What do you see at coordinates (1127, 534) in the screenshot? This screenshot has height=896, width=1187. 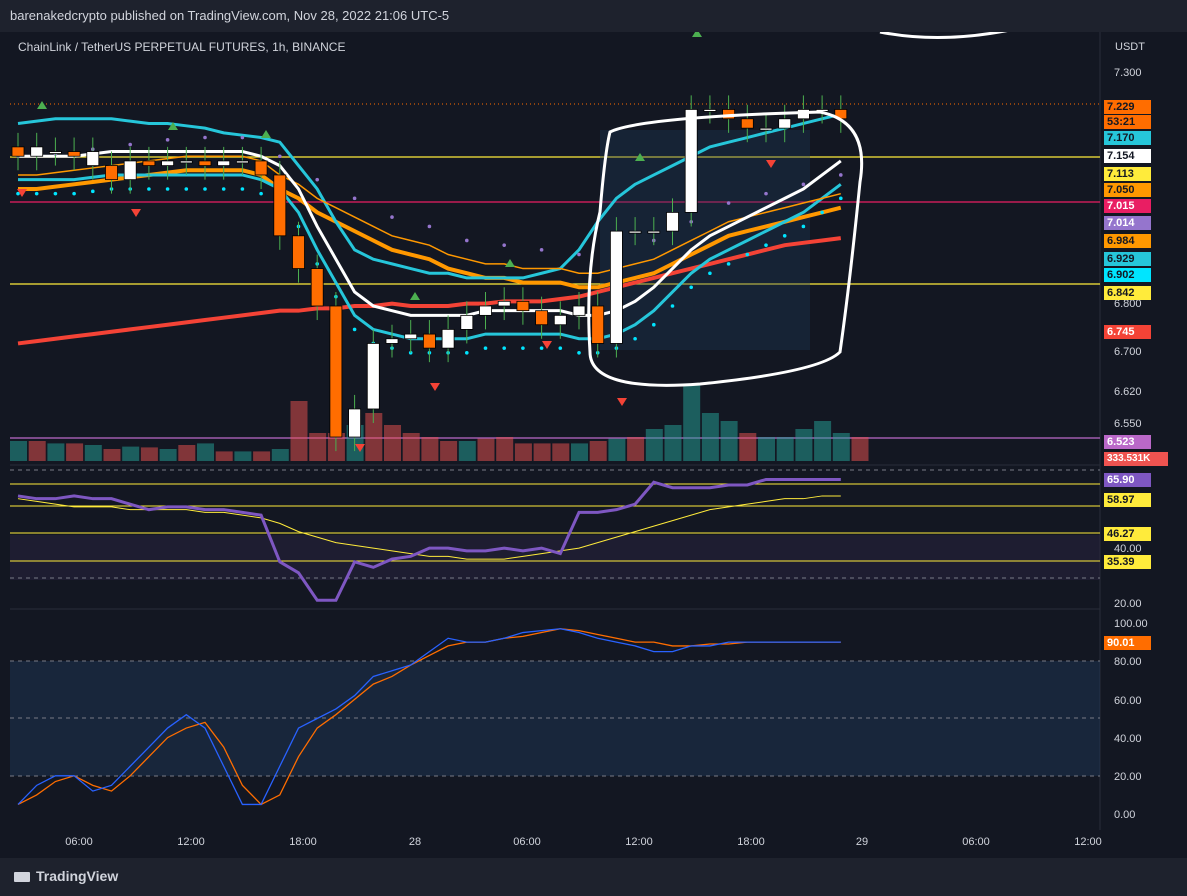 I see `rsi-value-label: 46.27` at bounding box center [1127, 534].